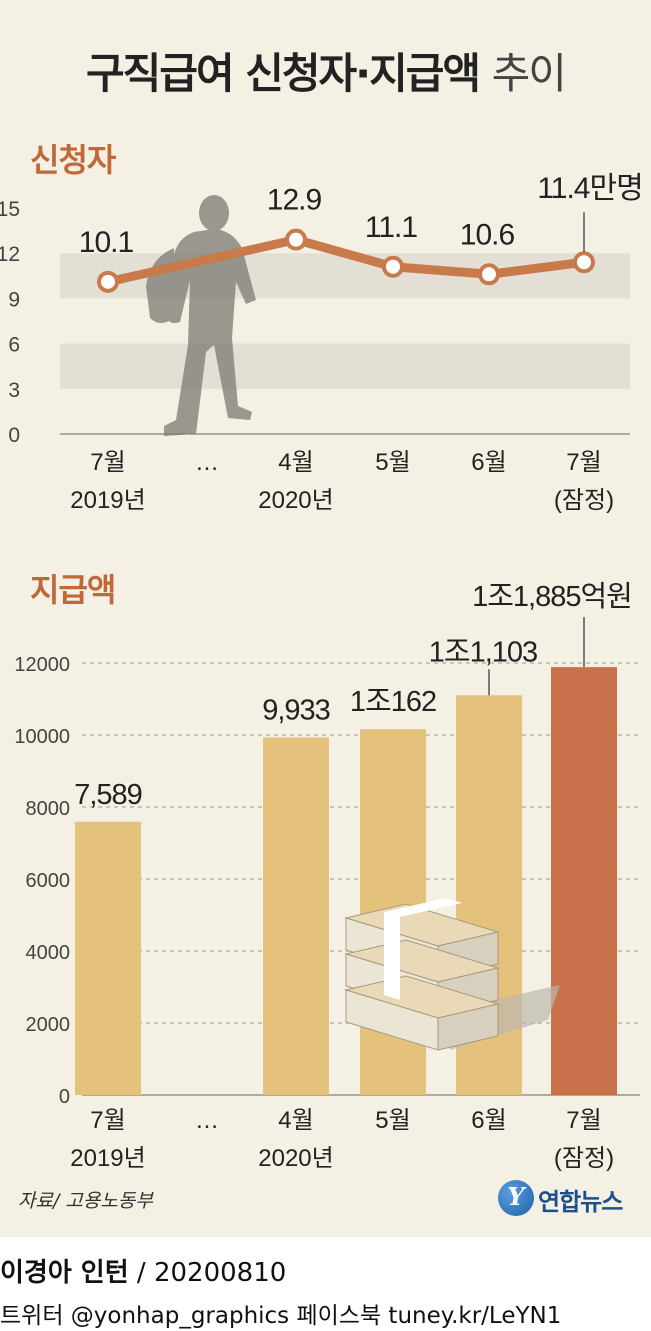 This screenshot has width=651, height=1331. What do you see at coordinates (391, 227) in the screenshot?
I see `applicants-data-label: 11.1` at bounding box center [391, 227].